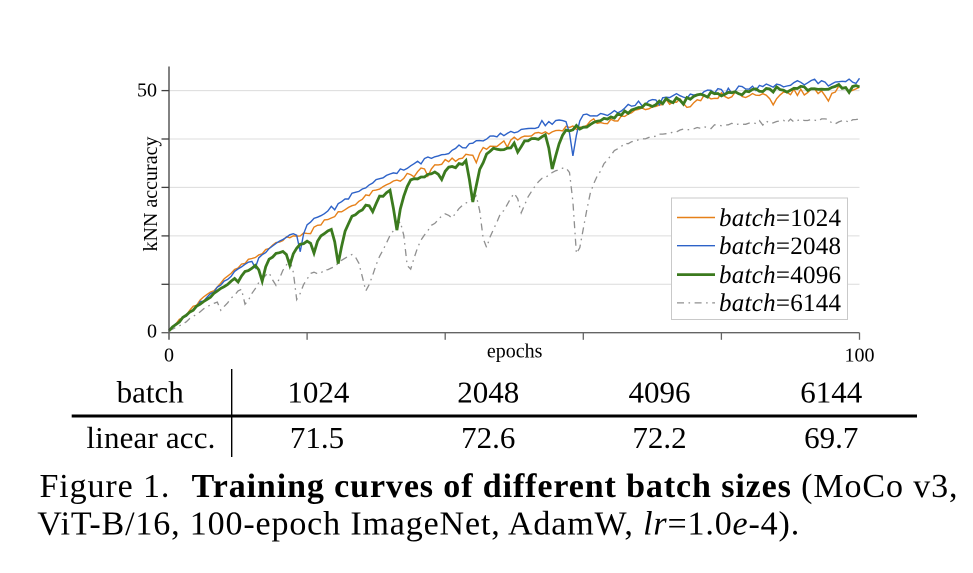 This screenshot has height=573, width=973. What do you see at coordinates (151, 391) in the screenshot?
I see `svg-text: batch` at bounding box center [151, 391].